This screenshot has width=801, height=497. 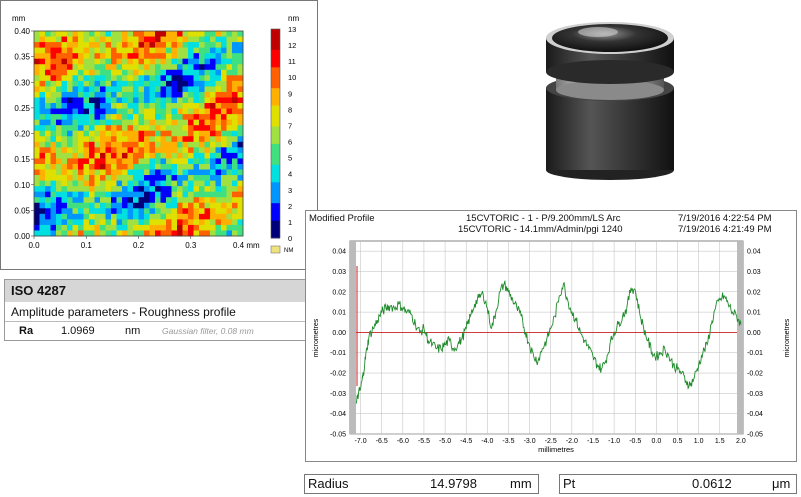 I want to click on x-tick-label: -3.5, so click(x=508, y=441).